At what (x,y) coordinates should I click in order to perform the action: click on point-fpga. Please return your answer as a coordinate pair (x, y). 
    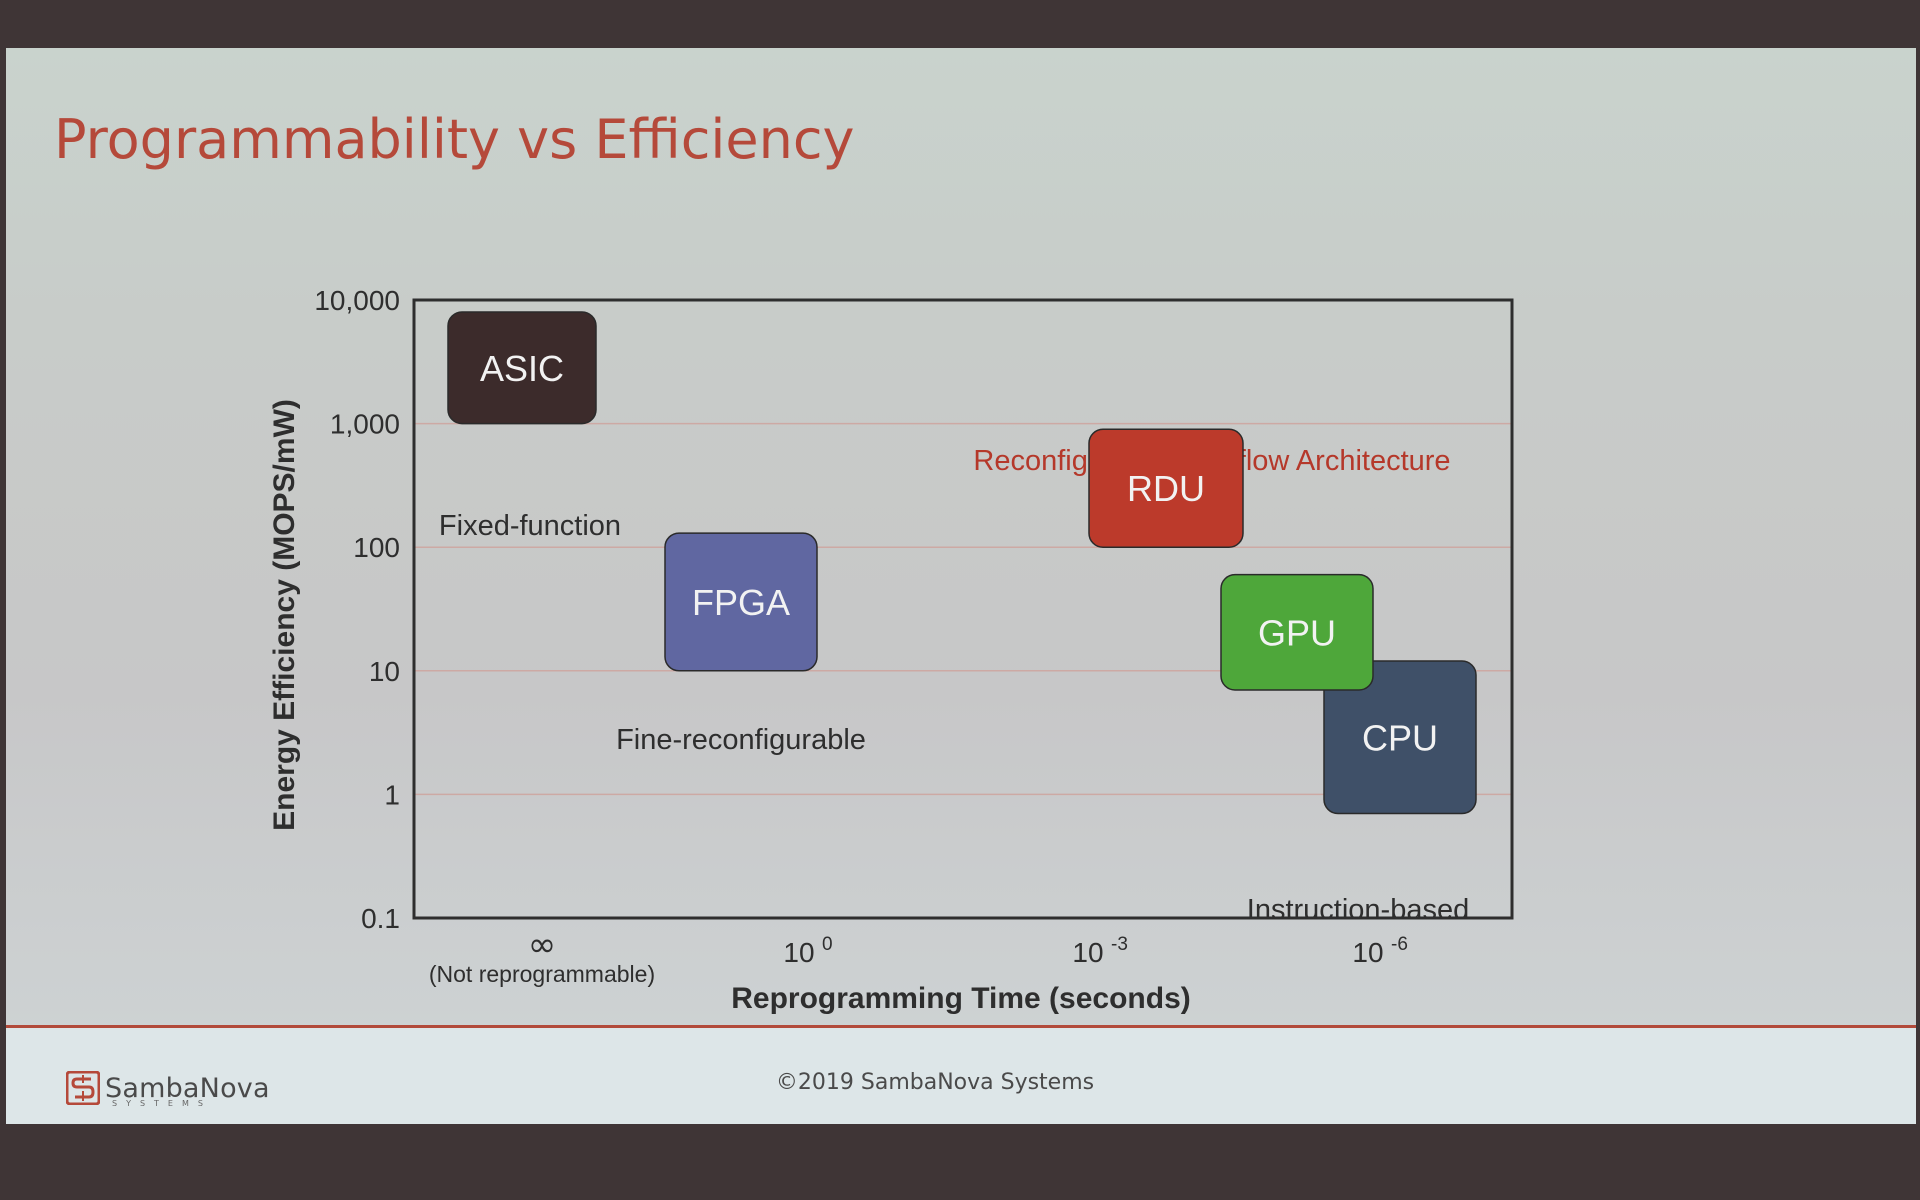
    Looking at the image, I should click on (741, 602).